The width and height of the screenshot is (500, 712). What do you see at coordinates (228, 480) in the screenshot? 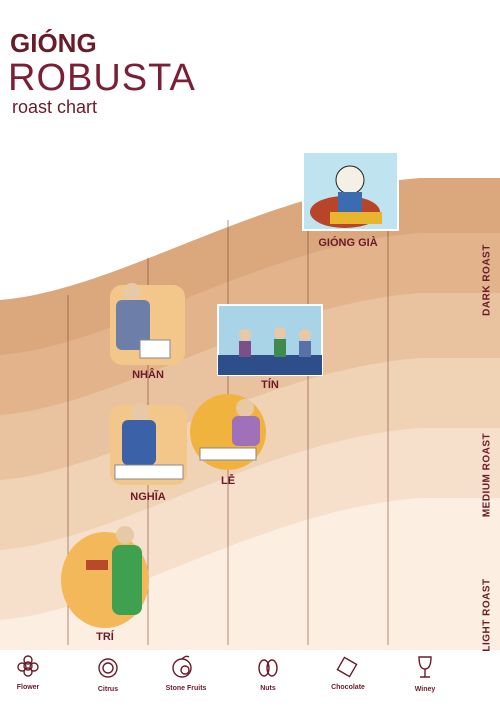
I see `coffee-name: LỄ` at bounding box center [228, 480].